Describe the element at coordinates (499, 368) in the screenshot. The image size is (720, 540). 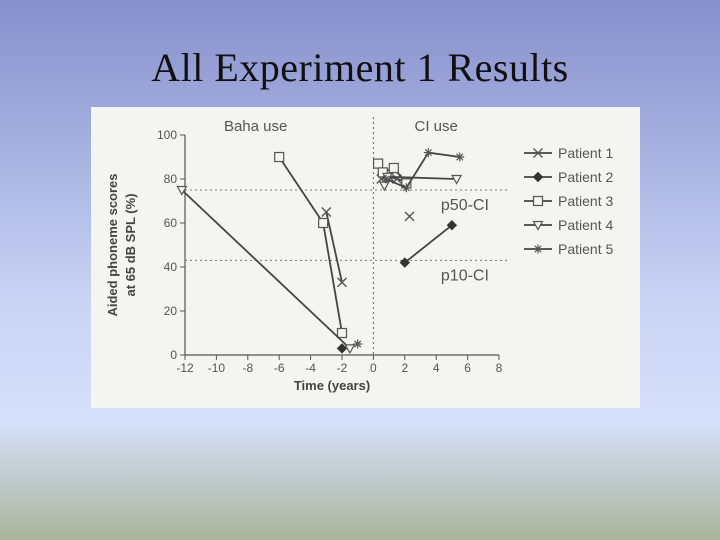
I see `x-tick-label: 8` at that location.